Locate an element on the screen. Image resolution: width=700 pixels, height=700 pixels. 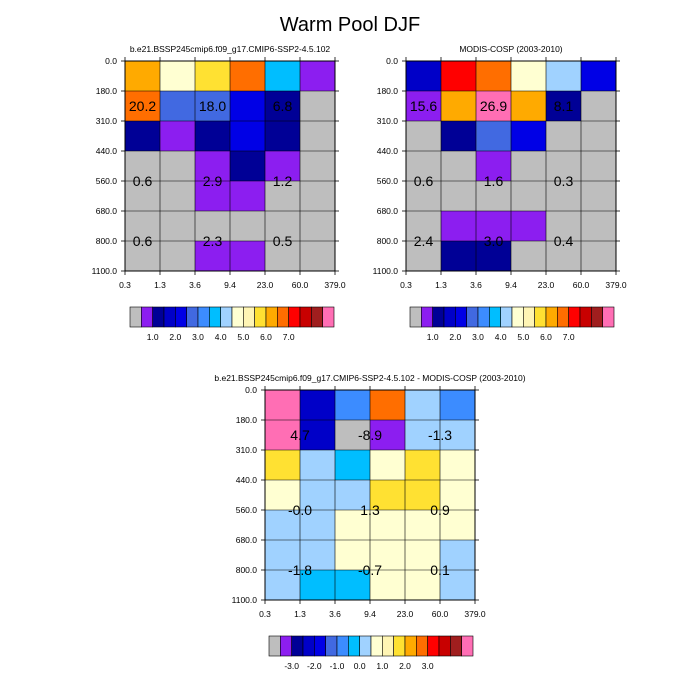
colorbar-tick-label: 3.0 is located at coordinates (198, 337).